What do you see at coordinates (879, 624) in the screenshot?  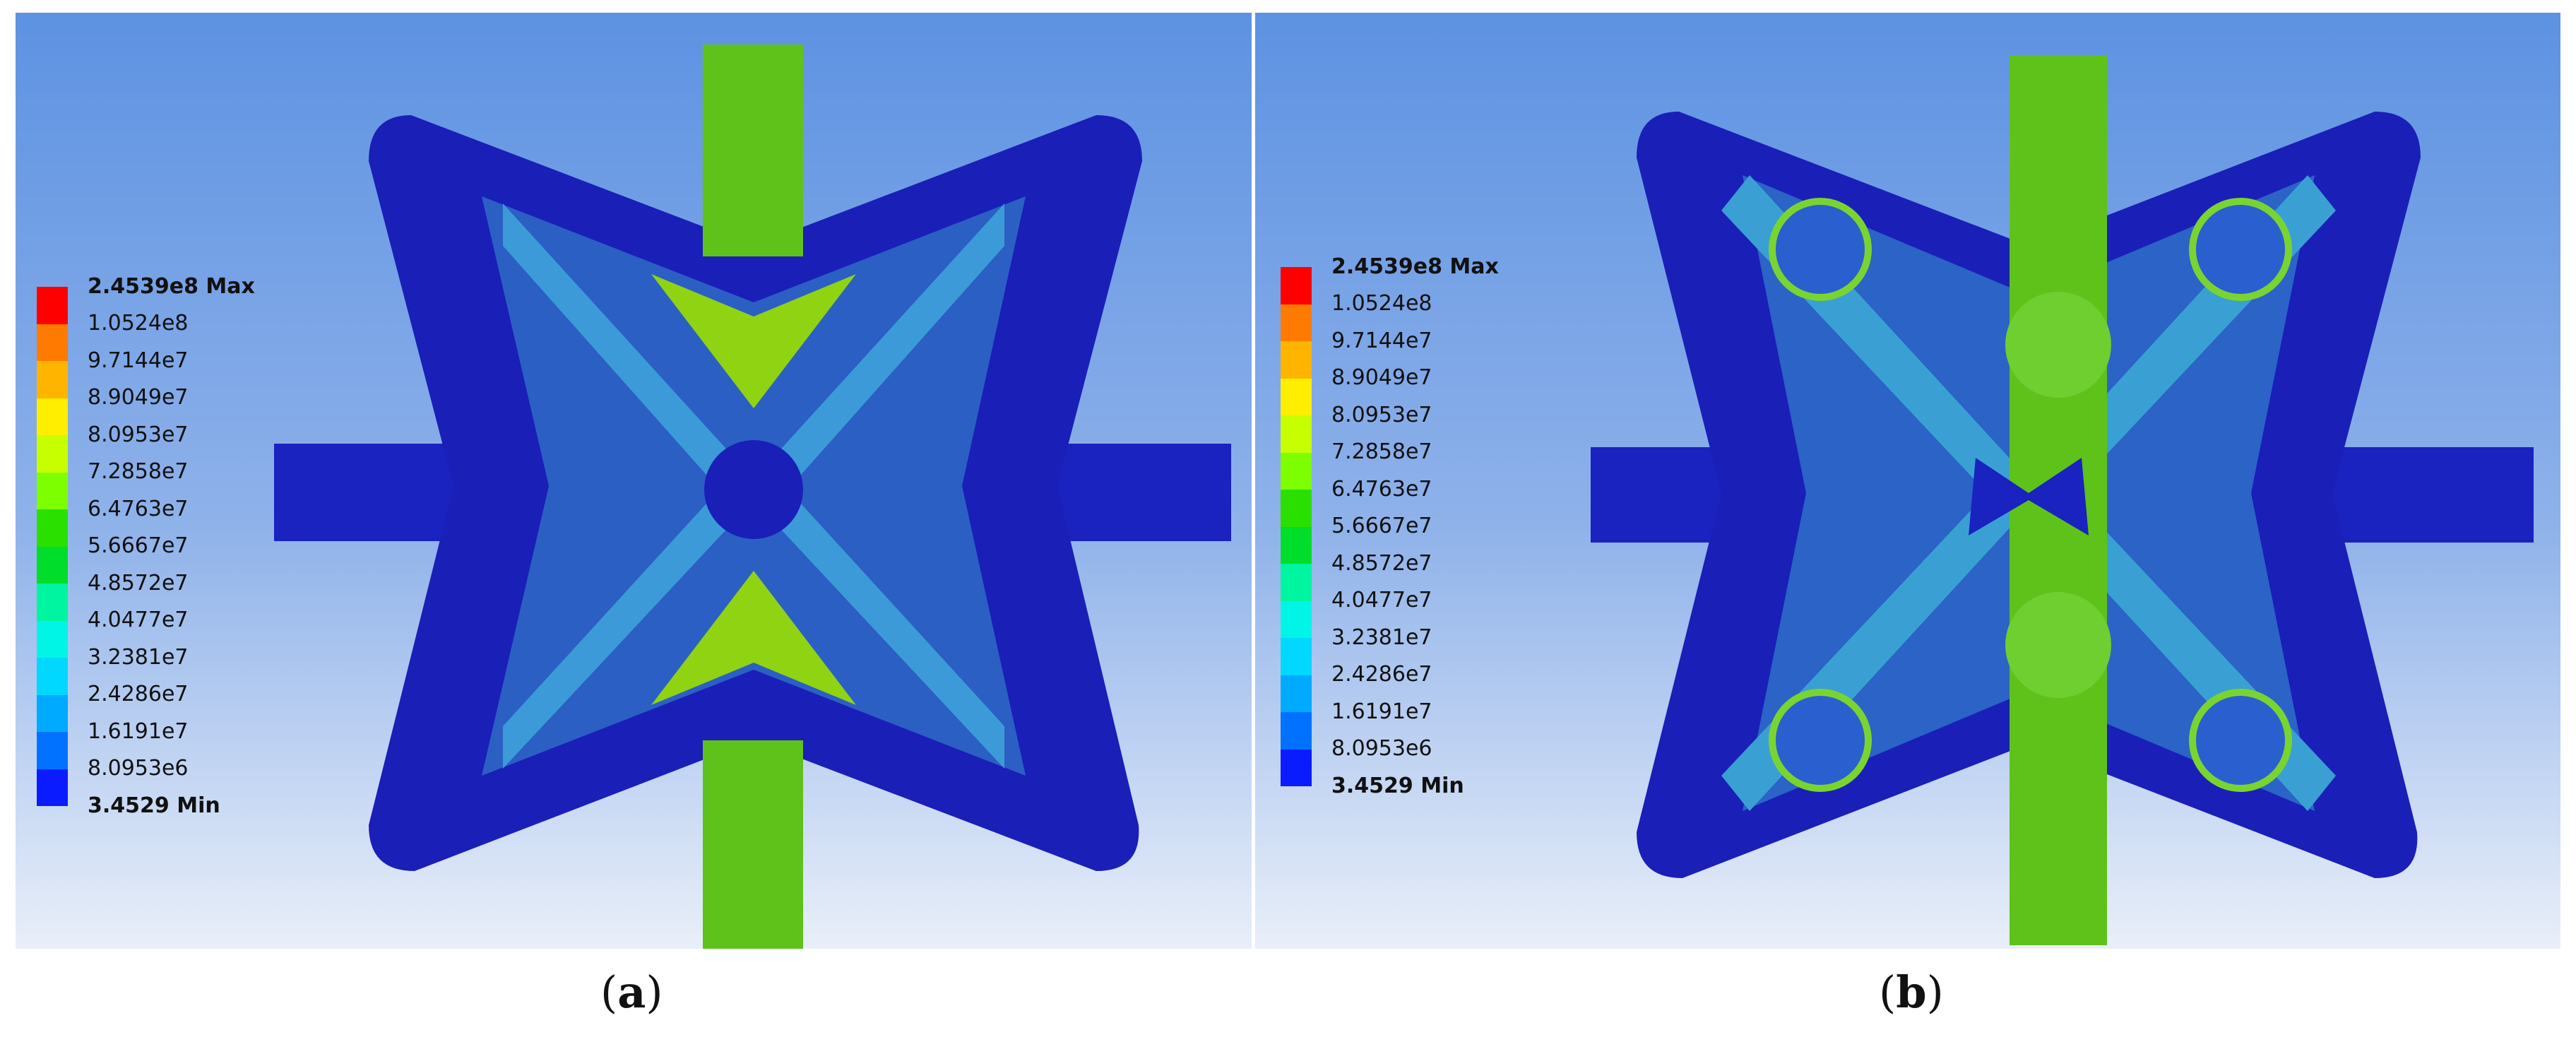 I see `strut-lower-right` at bounding box center [879, 624].